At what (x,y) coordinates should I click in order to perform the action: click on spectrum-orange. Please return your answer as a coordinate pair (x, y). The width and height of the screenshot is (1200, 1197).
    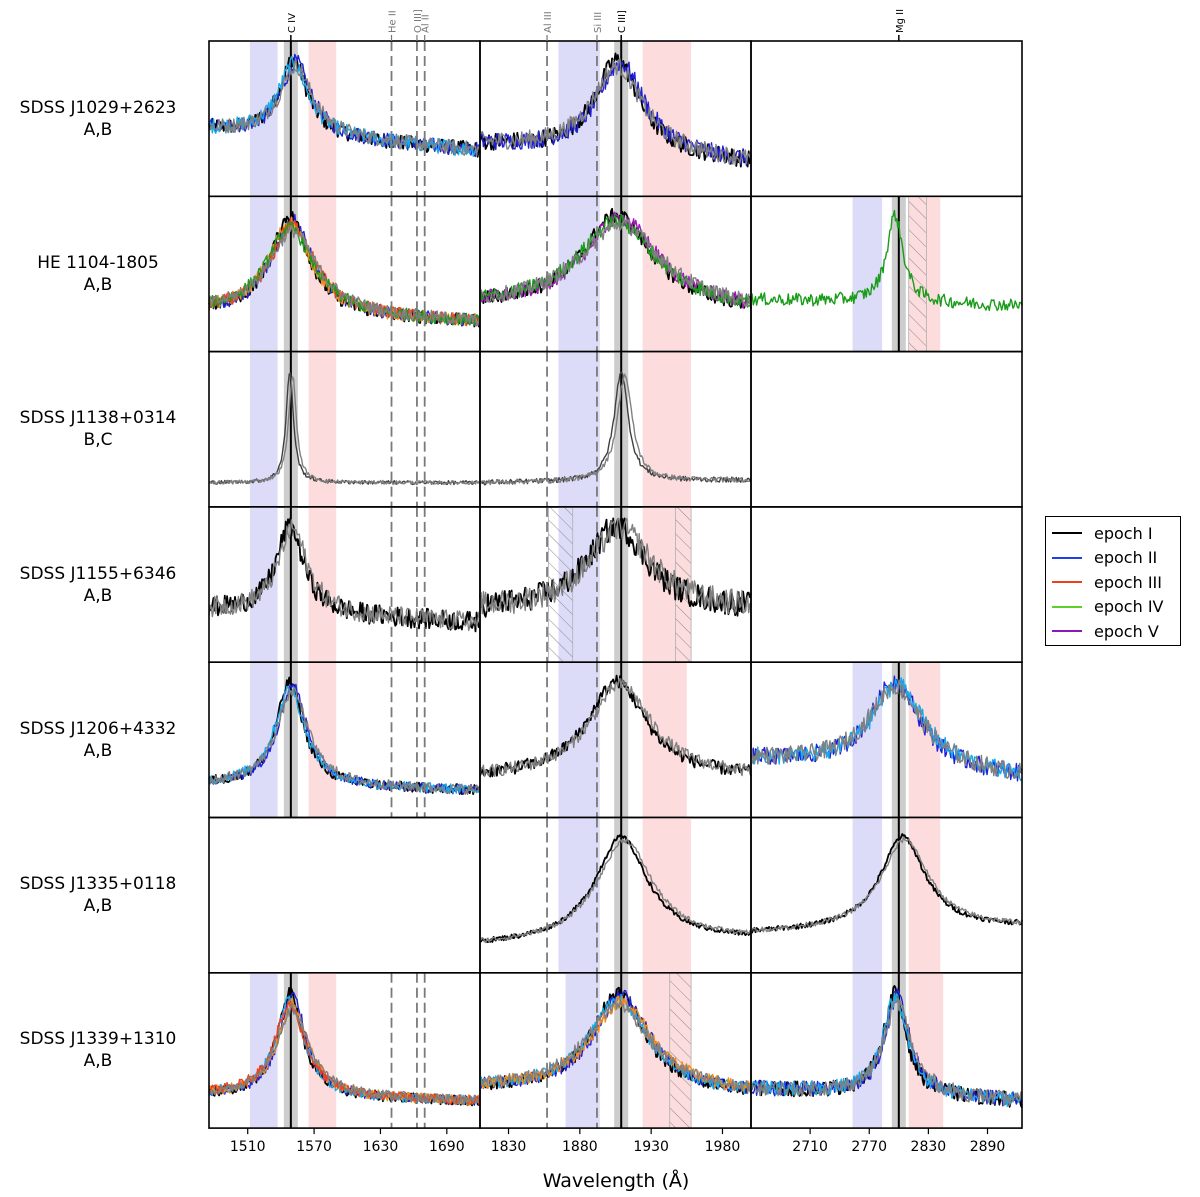
    Looking at the image, I should click on (344, 271).